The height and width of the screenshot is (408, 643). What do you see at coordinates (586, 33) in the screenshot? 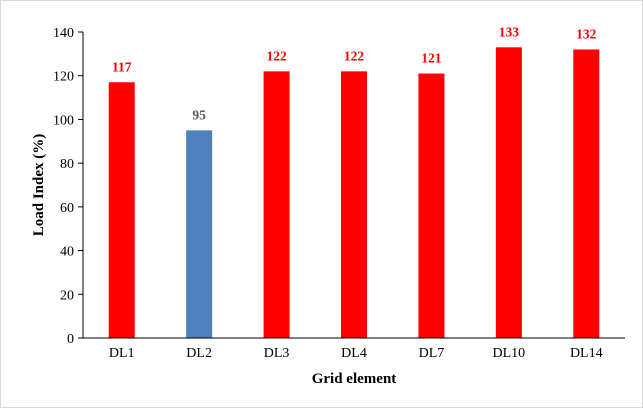
I see `data-label: 132` at bounding box center [586, 33].